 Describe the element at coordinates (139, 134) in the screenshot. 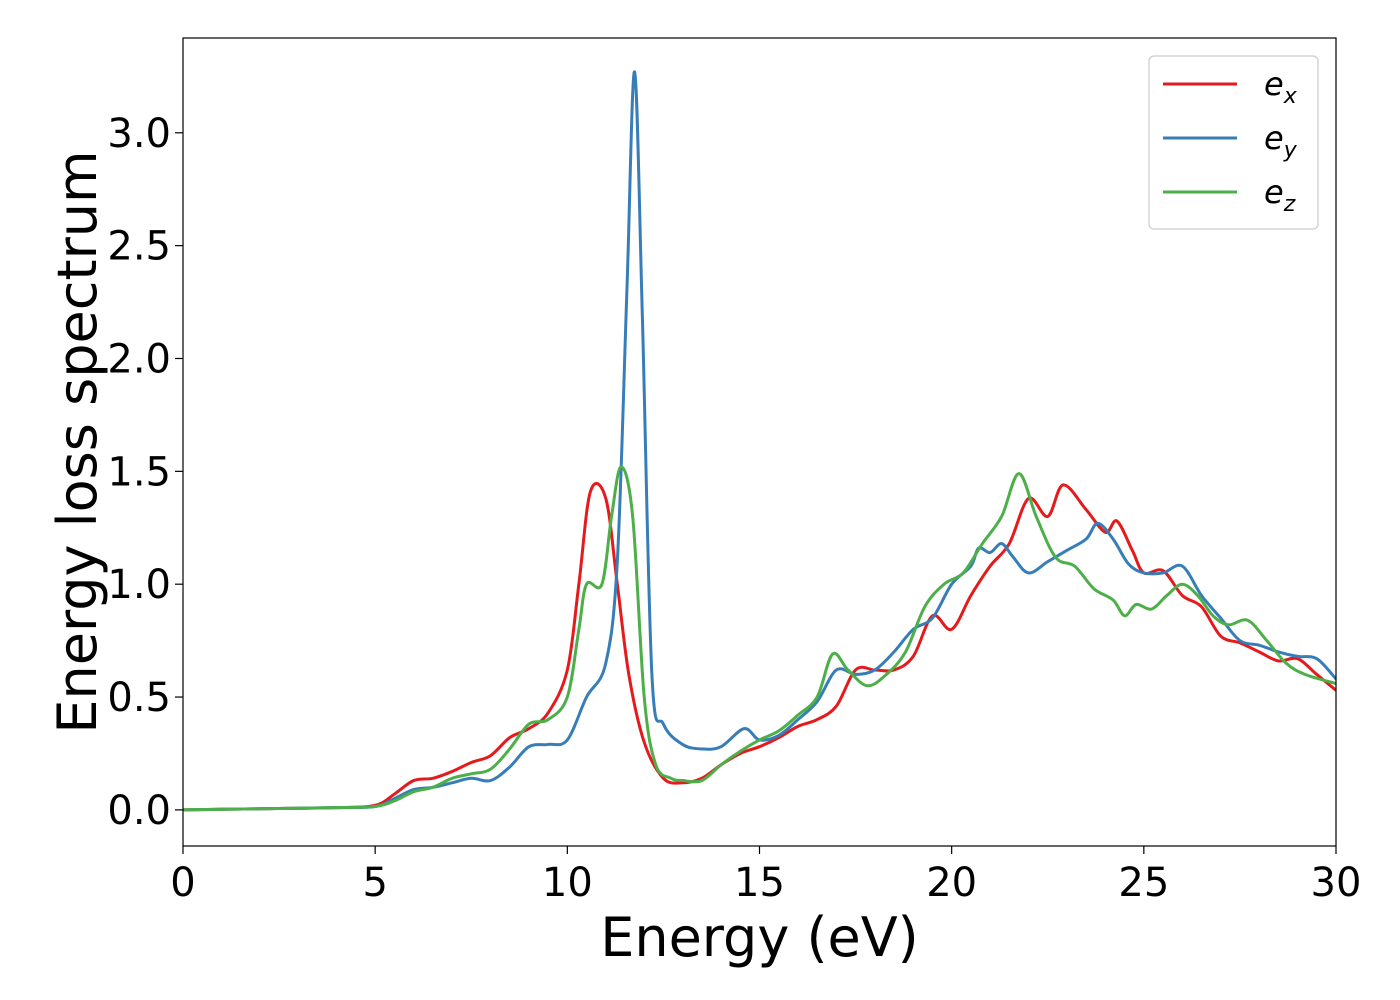

I see `y-tick-label: 3.0` at that location.